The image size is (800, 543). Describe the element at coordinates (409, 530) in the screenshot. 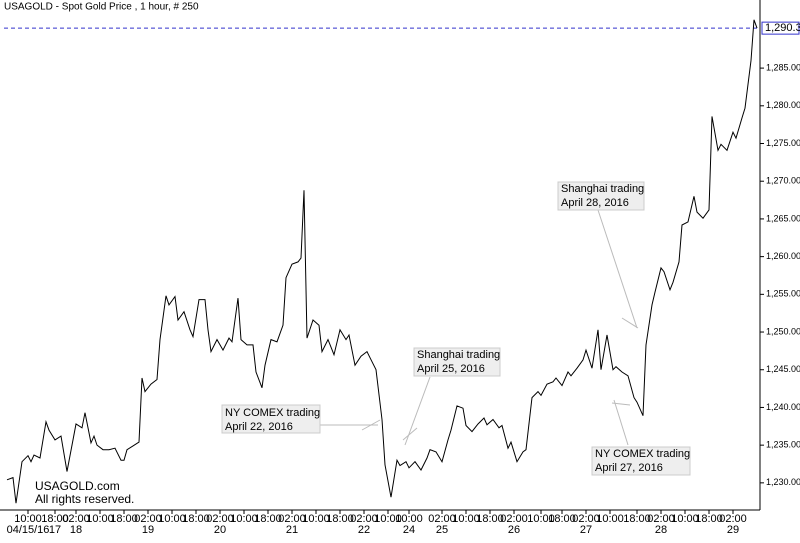

I see `x-date-label: 24` at that location.